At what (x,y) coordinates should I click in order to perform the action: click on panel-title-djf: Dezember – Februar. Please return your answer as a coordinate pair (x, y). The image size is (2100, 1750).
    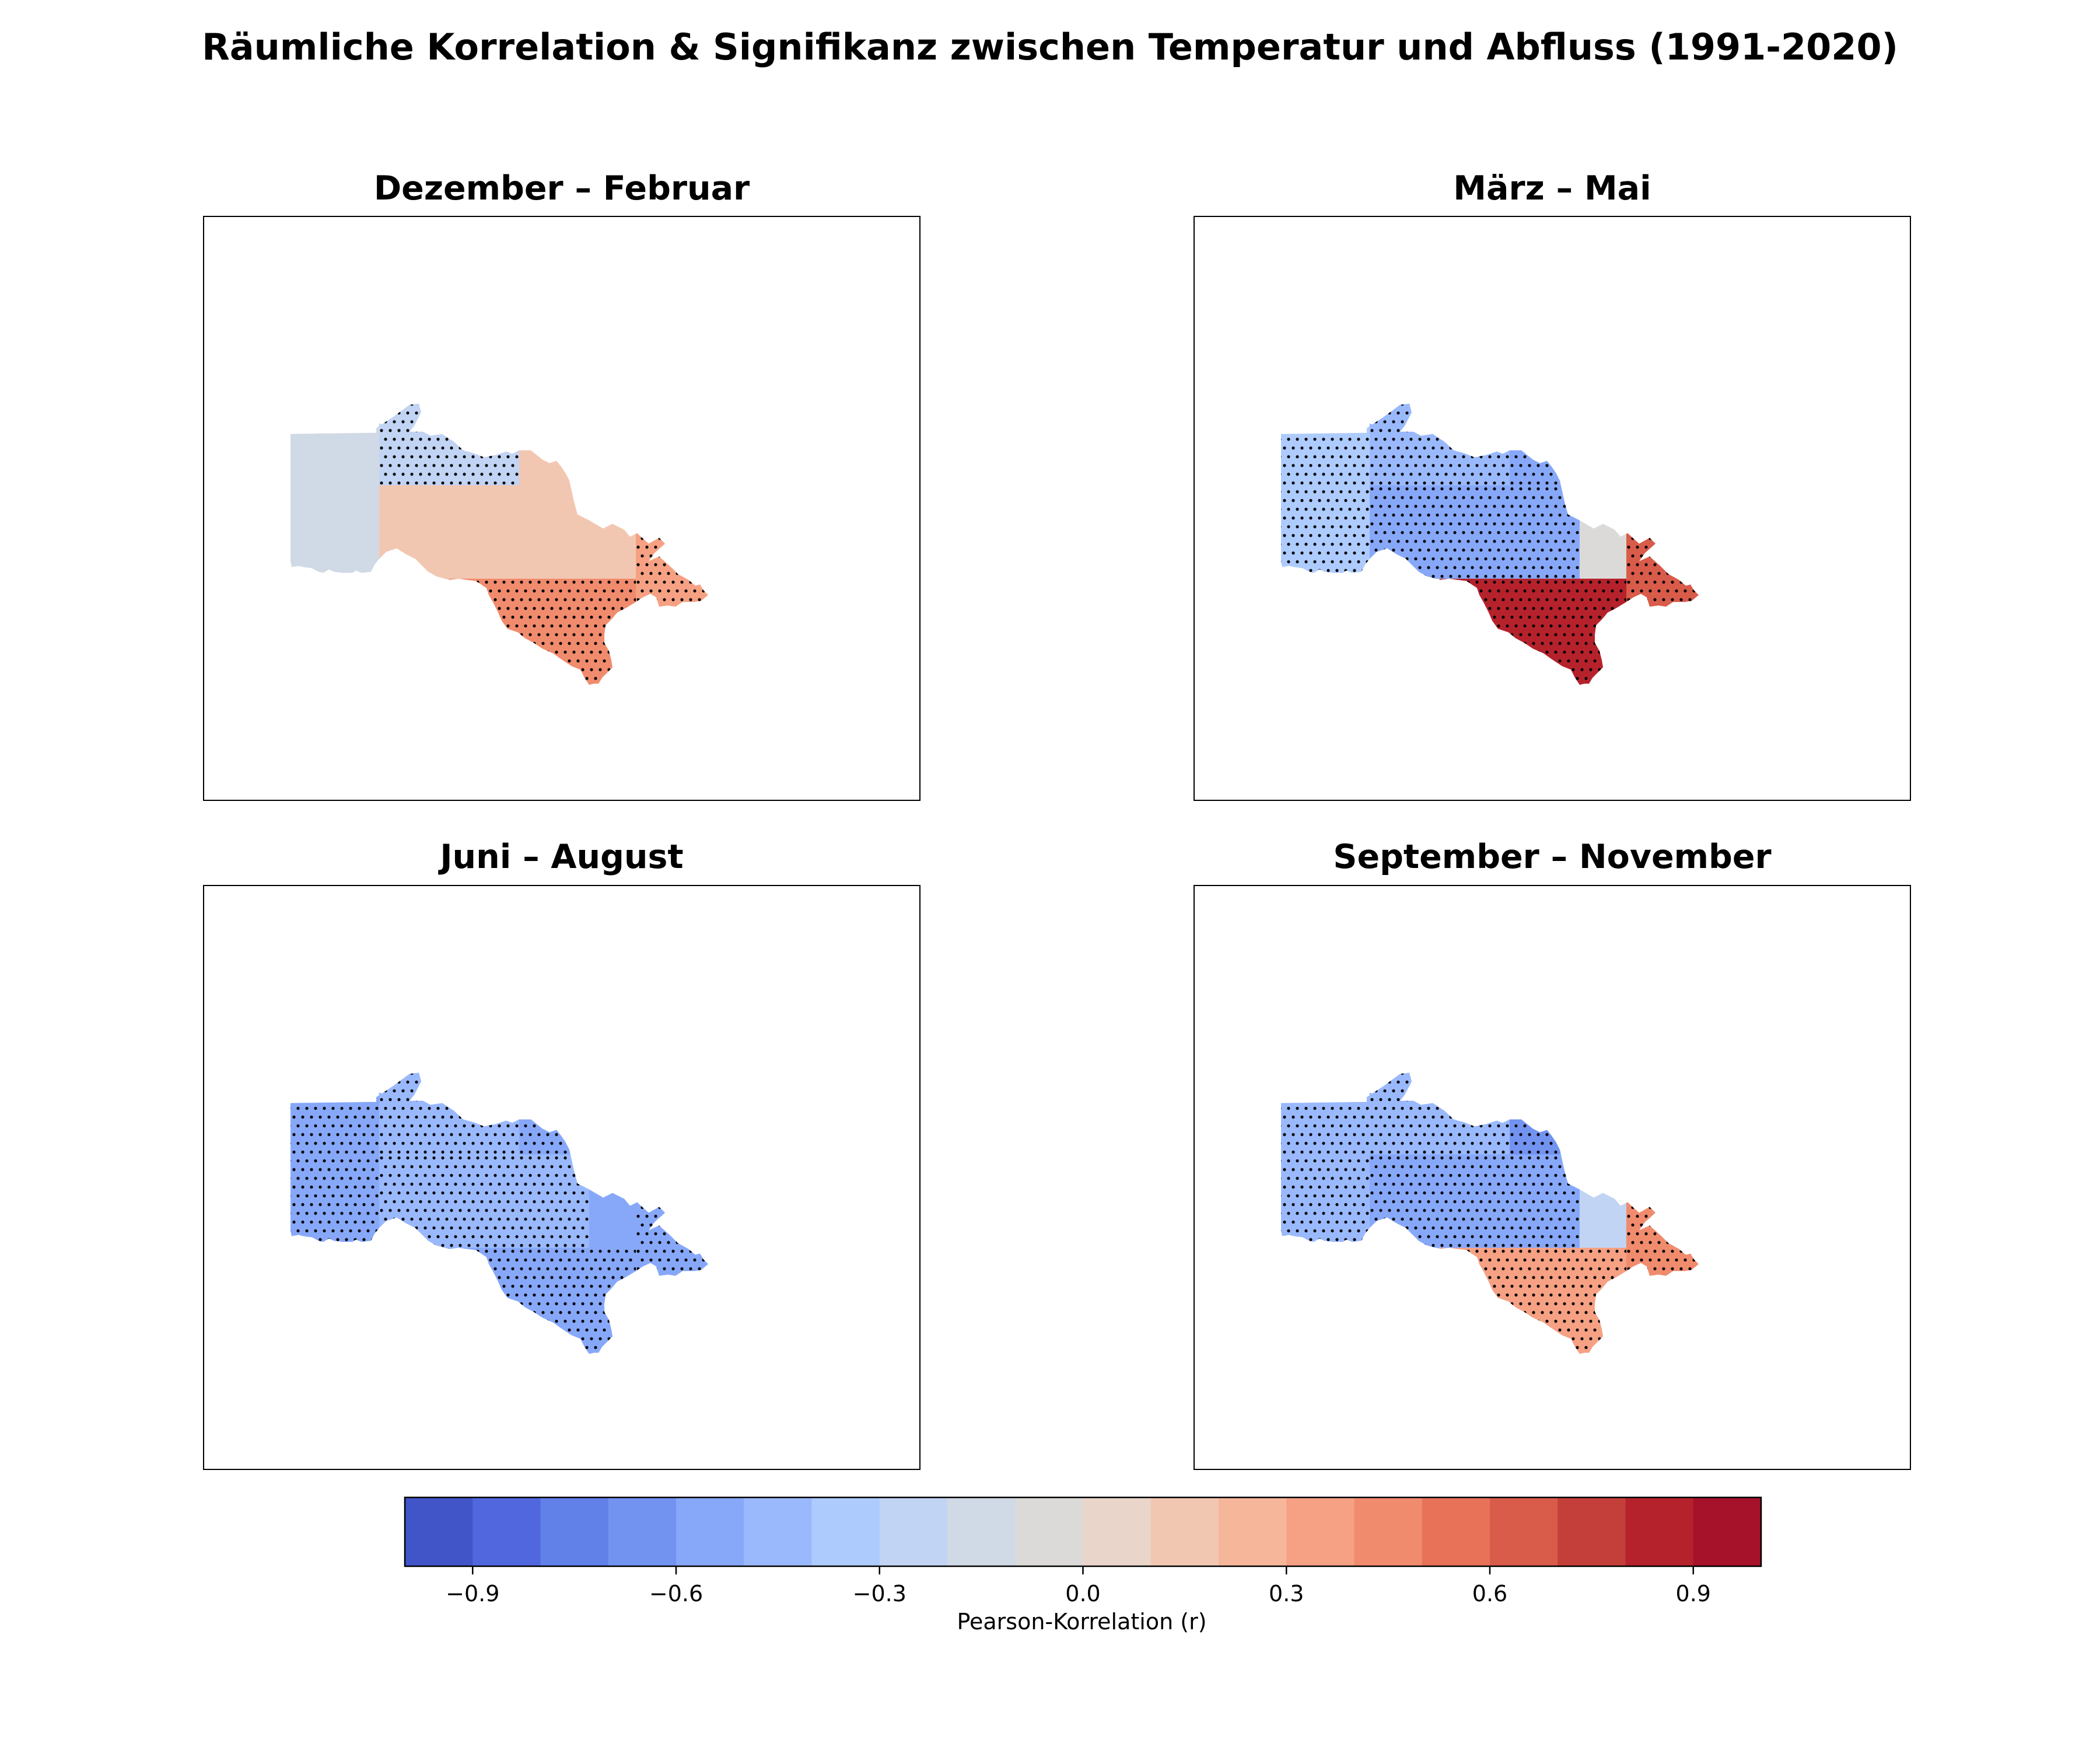
    Looking at the image, I should click on (561, 188).